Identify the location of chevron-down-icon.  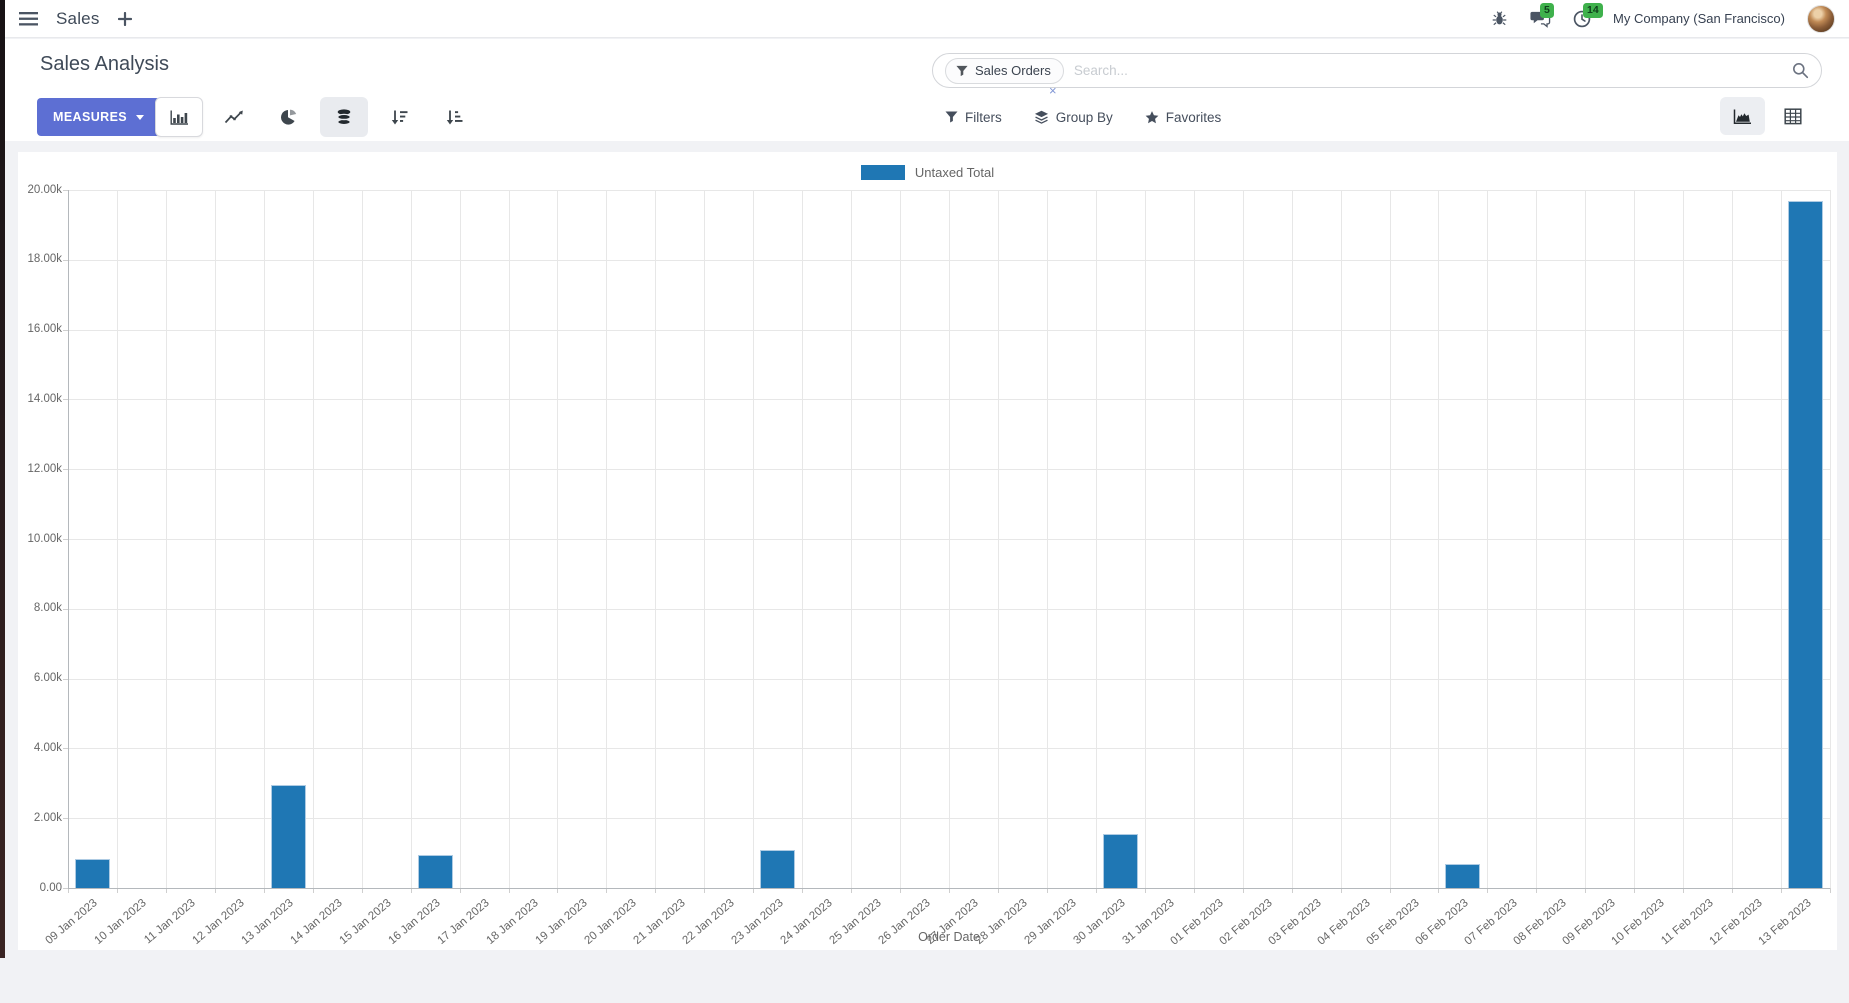
(140, 117).